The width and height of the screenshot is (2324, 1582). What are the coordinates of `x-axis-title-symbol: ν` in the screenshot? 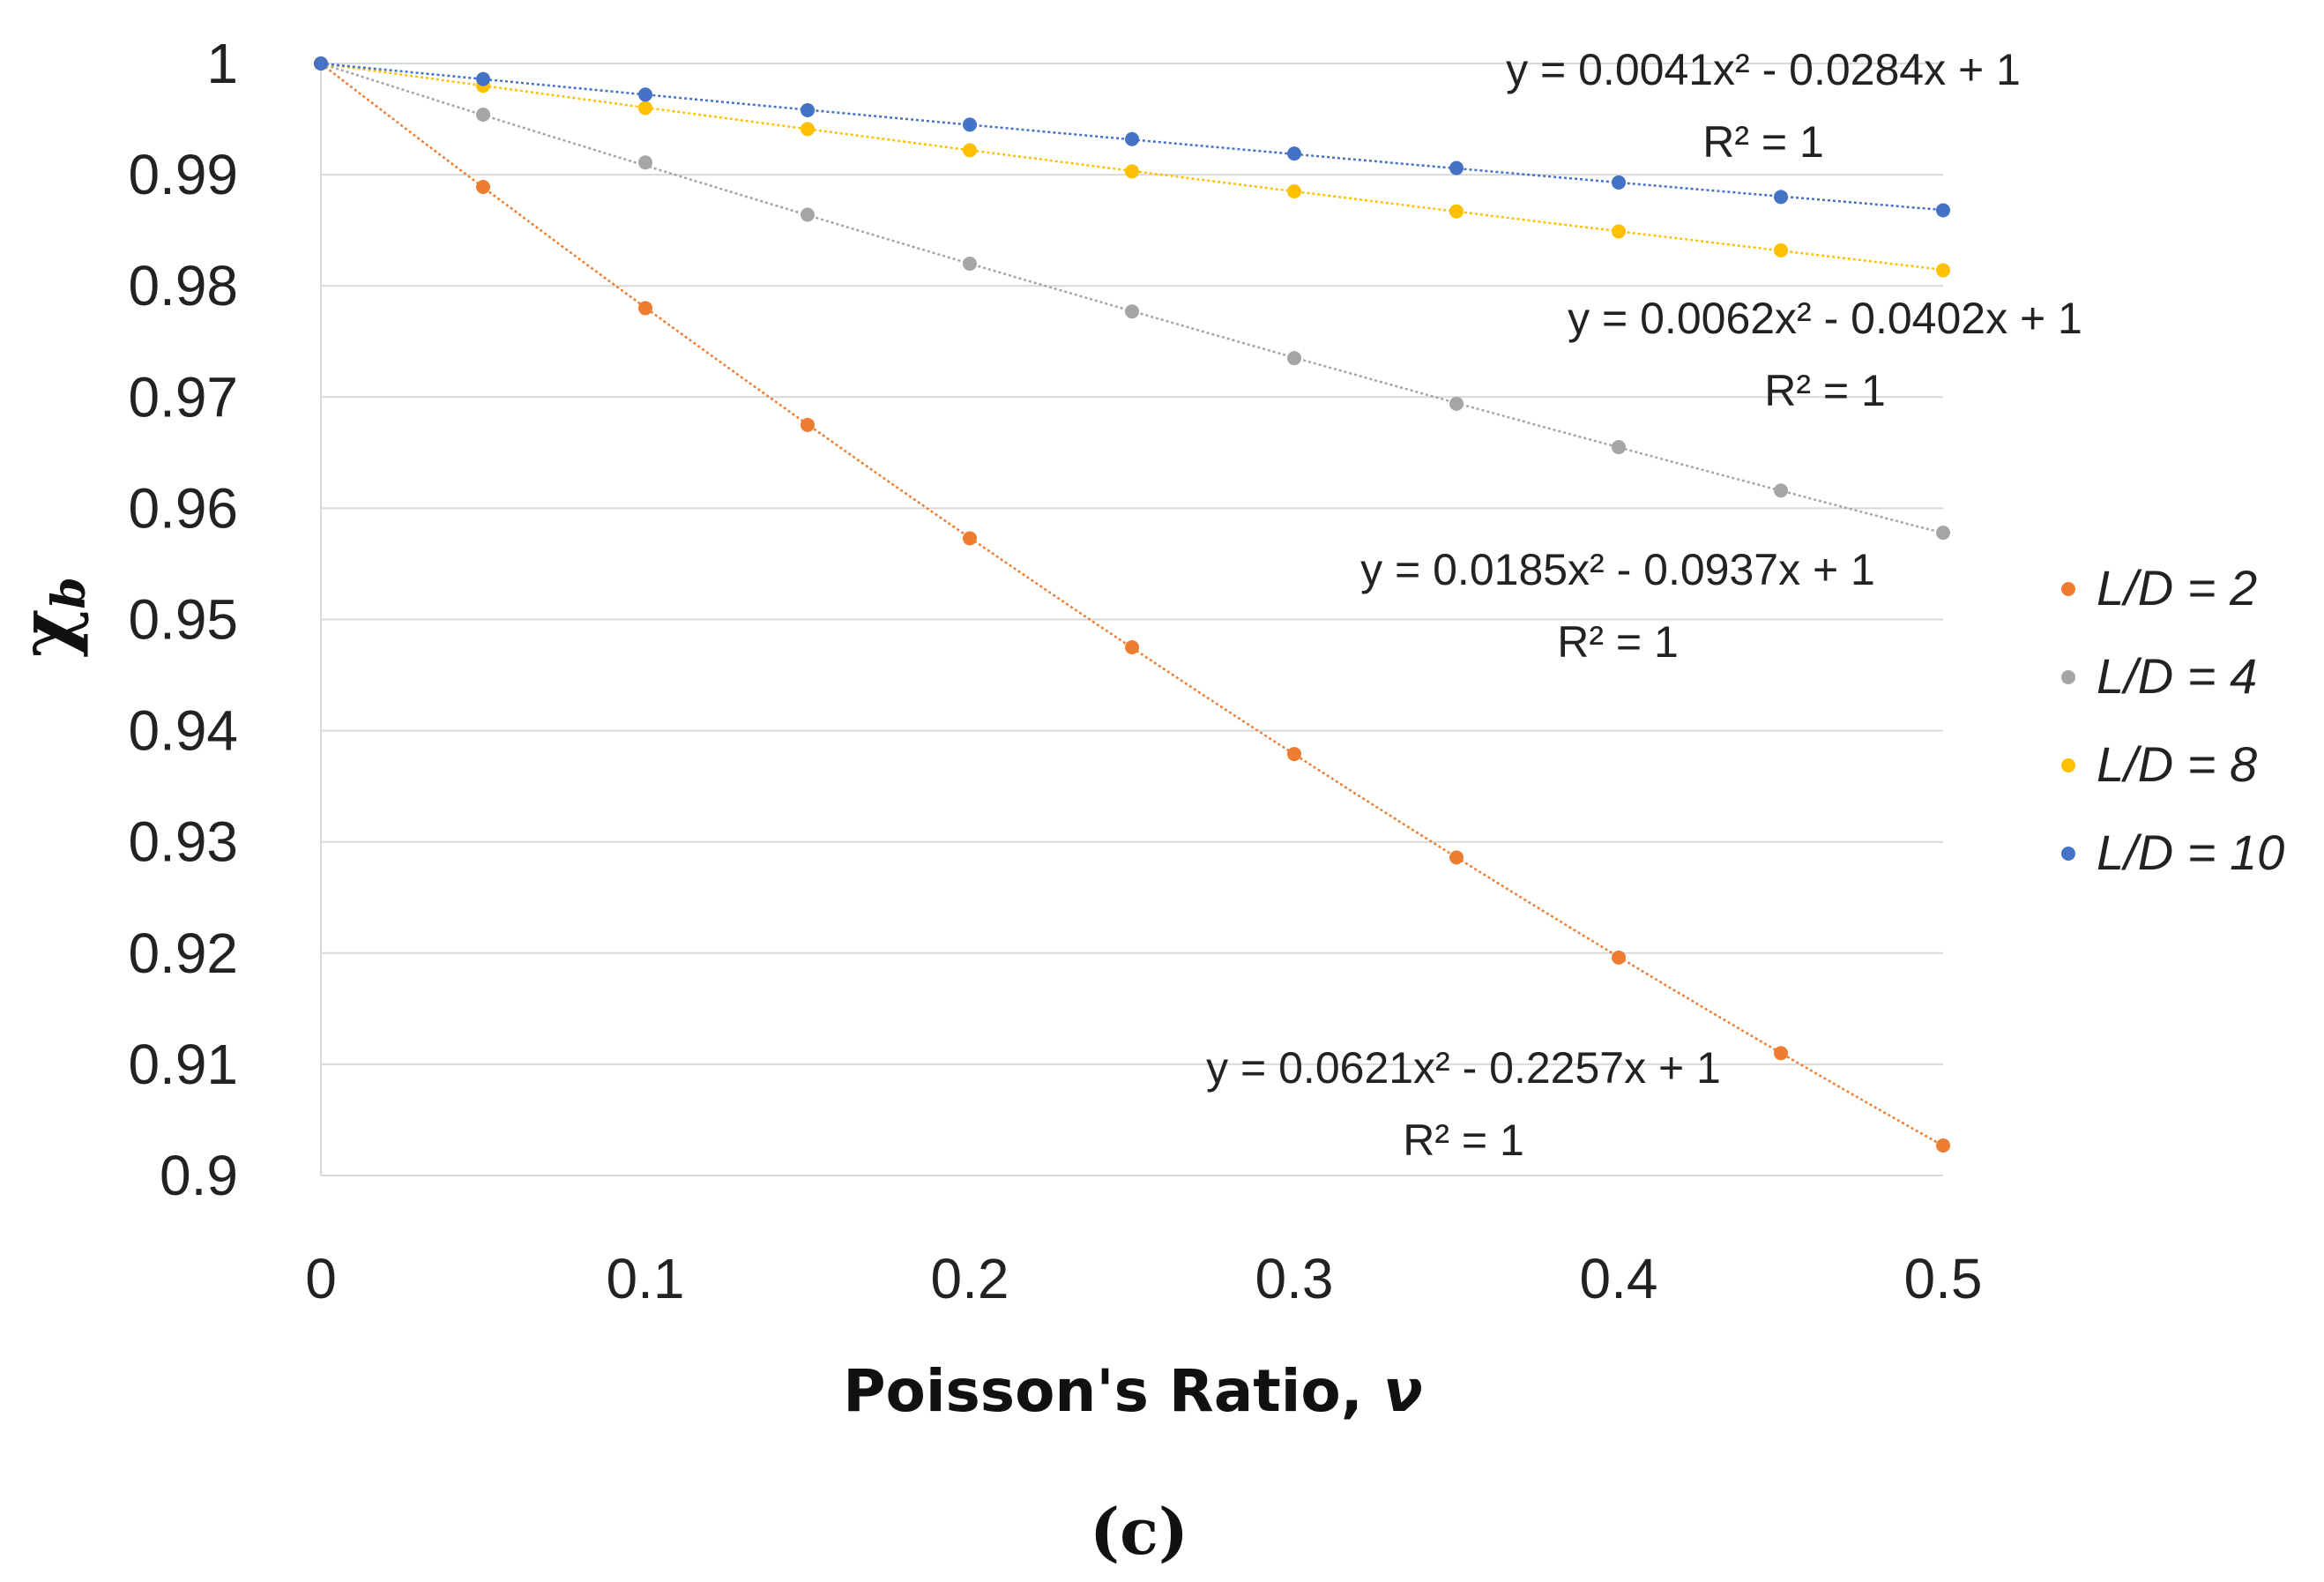 It's located at (1403, 1391).